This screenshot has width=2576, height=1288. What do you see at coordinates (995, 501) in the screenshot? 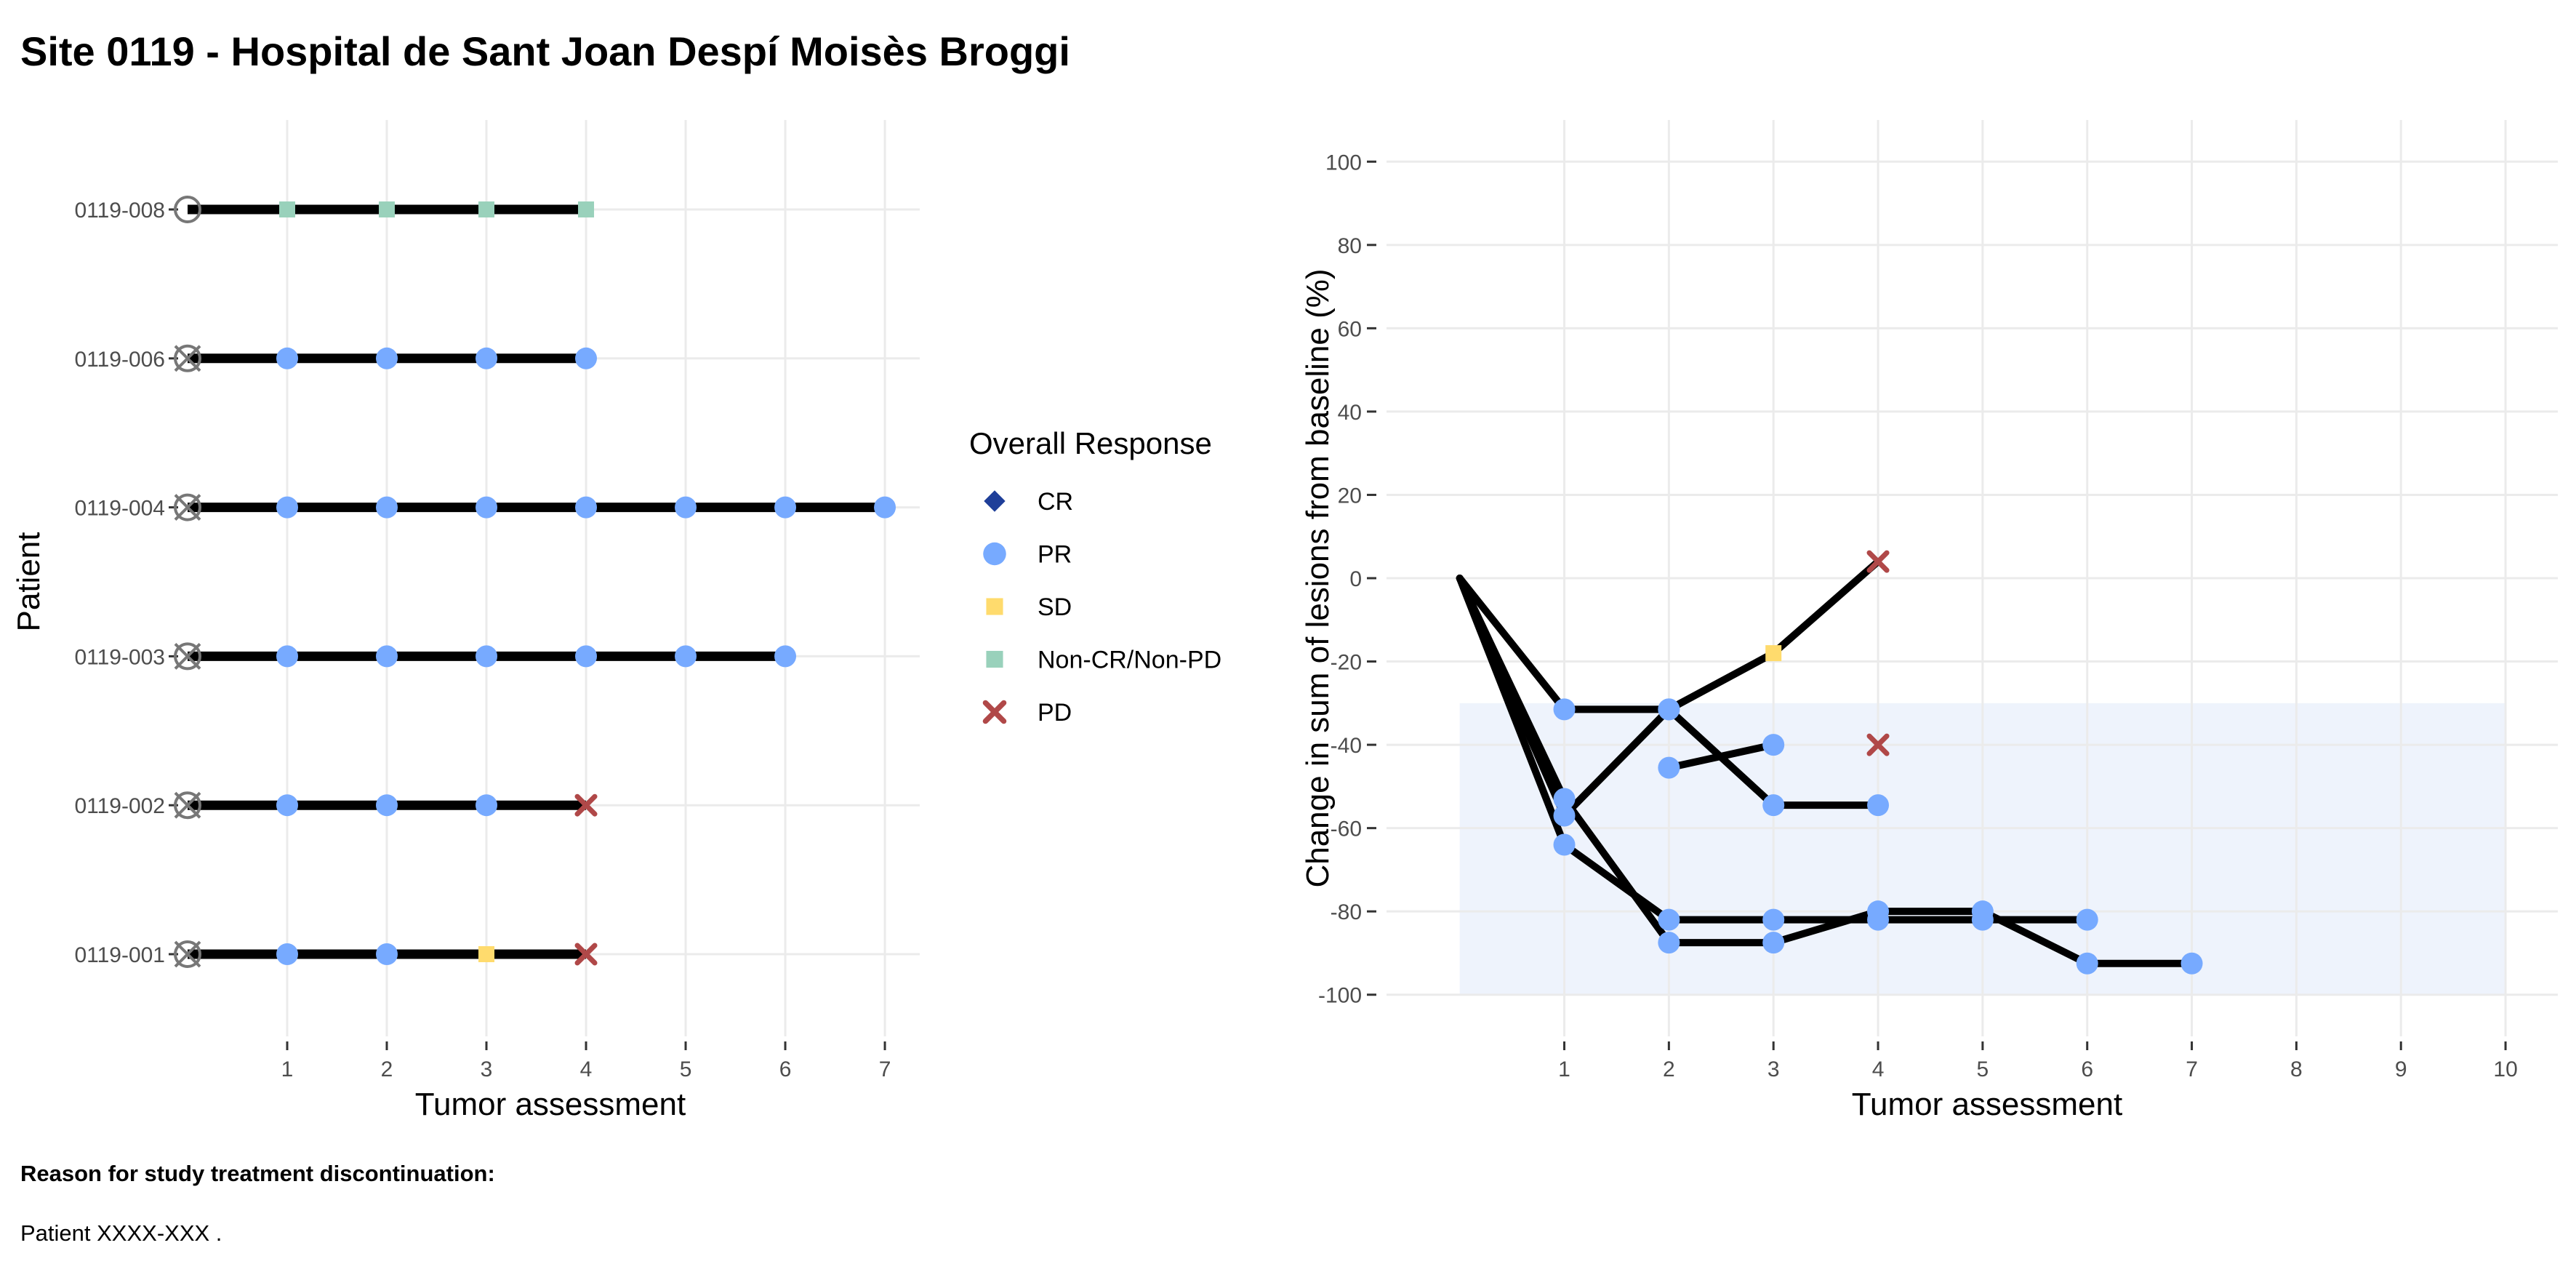
I see `legend-key-CR` at bounding box center [995, 501].